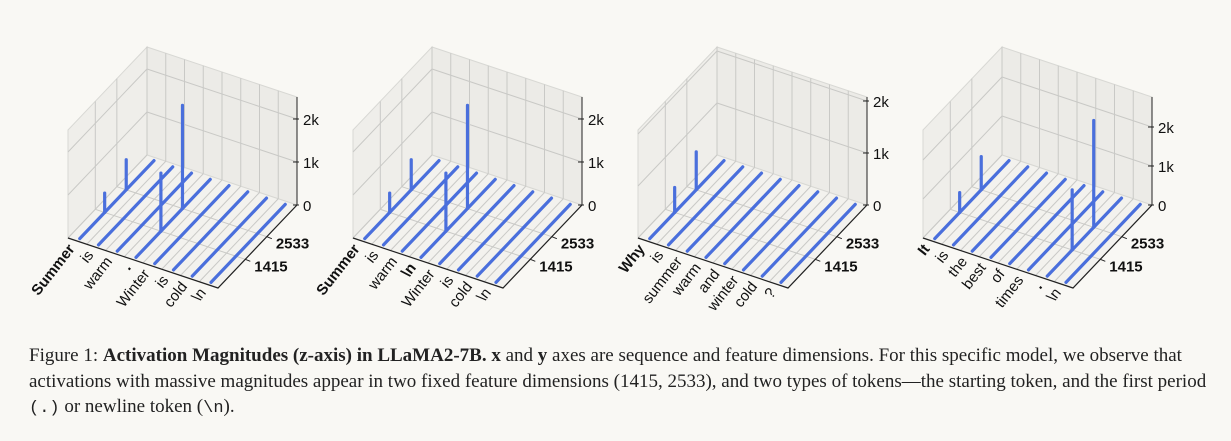 This screenshot has width=1231, height=441. I want to click on x-token-label: ?, so click(770, 293).